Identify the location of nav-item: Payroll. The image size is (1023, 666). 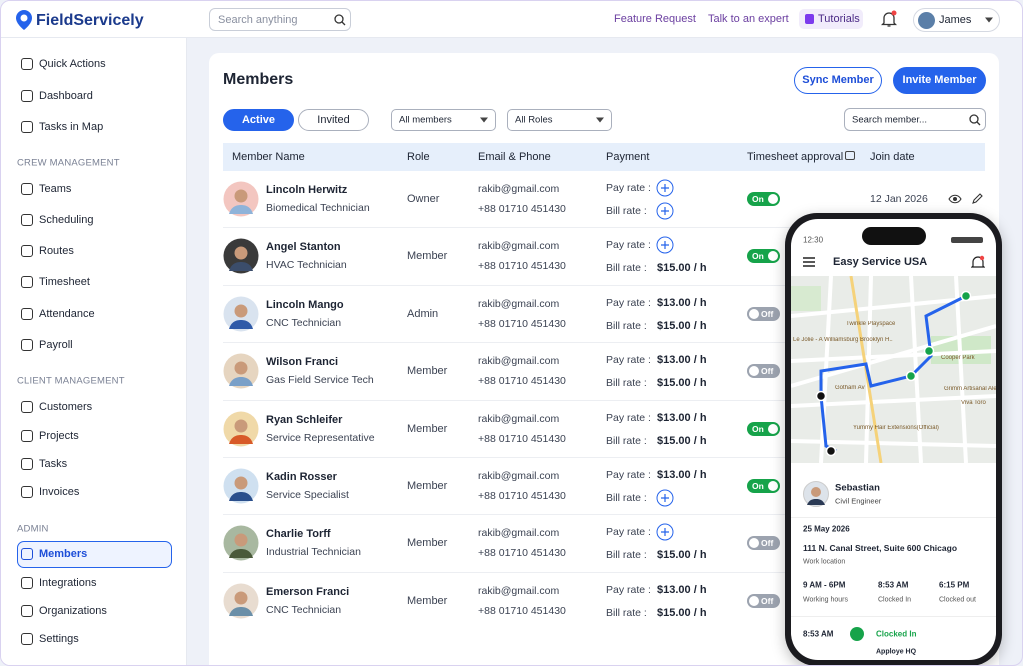
(56, 345).